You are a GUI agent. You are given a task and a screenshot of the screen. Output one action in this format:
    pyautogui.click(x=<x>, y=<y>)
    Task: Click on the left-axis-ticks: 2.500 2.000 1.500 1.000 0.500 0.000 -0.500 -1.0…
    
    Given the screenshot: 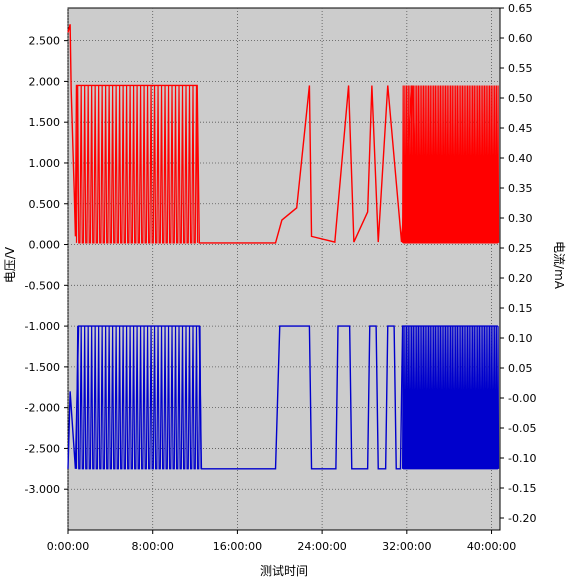 What is the action you would take?
    pyautogui.click(x=46, y=265)
    